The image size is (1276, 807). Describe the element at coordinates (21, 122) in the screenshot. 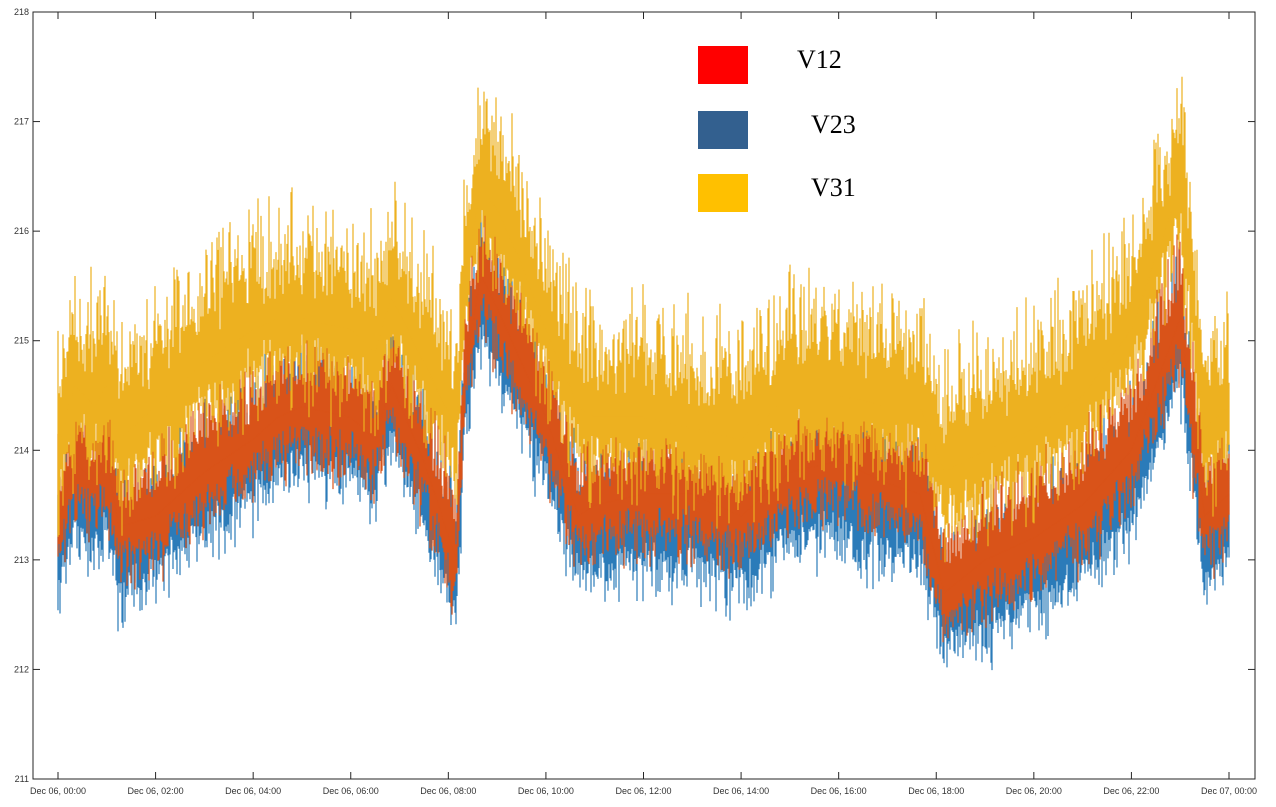

I see `y-tick-label: 217` at that location.